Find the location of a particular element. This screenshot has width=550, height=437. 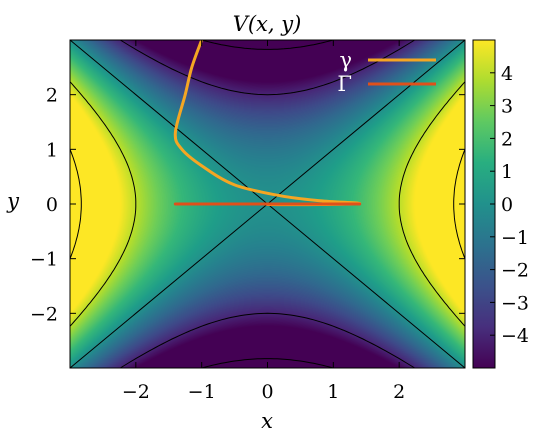

y-tick-label: −1 is located at coordinates (44, 260).